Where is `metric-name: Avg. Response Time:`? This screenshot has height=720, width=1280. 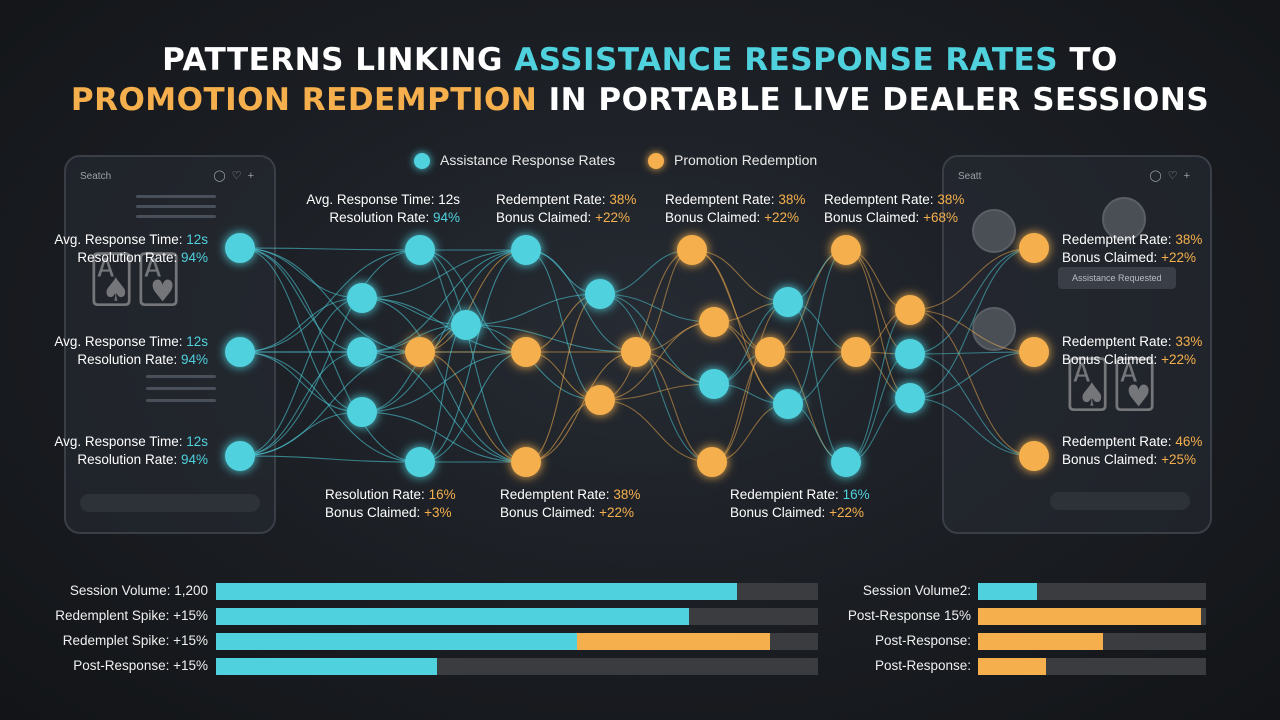 metric-name: Avg. Response Time: is located at coordinates (120, 441).